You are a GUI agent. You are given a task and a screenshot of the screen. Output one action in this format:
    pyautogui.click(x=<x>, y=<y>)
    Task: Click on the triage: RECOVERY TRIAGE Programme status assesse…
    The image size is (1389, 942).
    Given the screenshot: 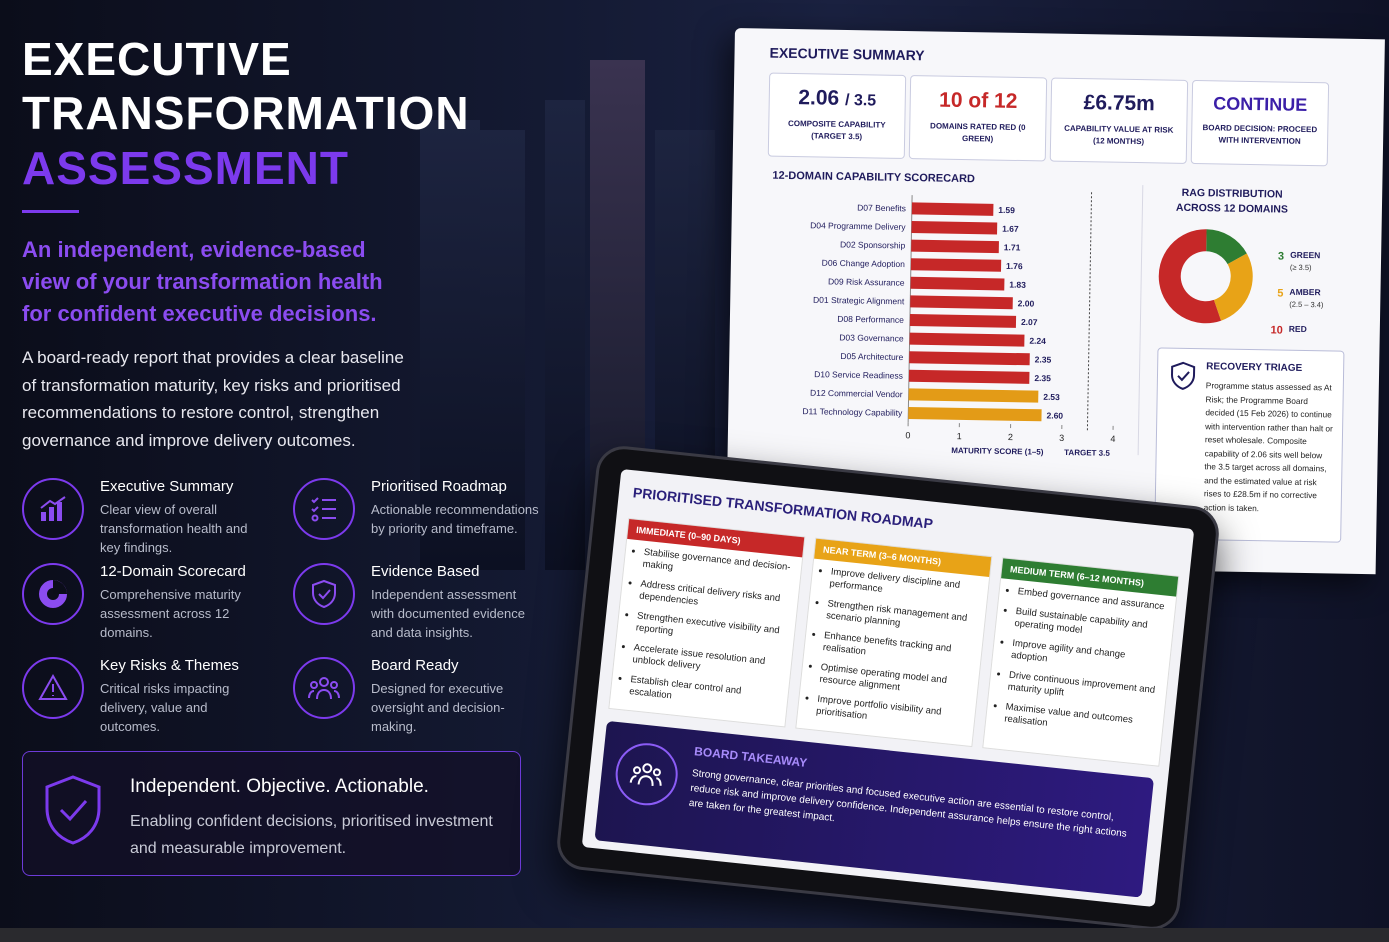 What is the action you would take?
    pyautogui.click(x=1249, y=445)
    